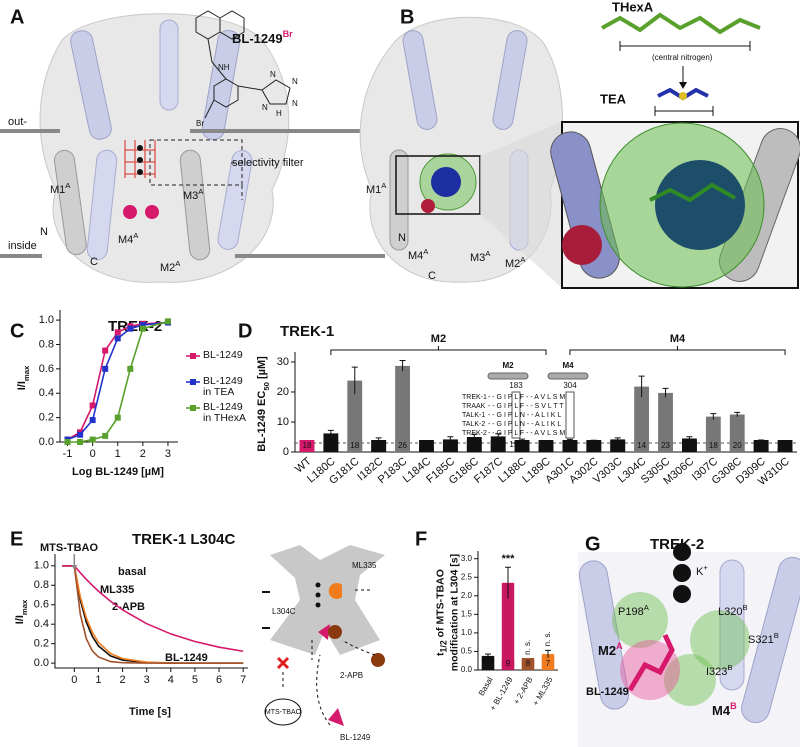 The height and width of the screenshot is (747, 800). I want to click on n-label: 14, so click(641, 445).